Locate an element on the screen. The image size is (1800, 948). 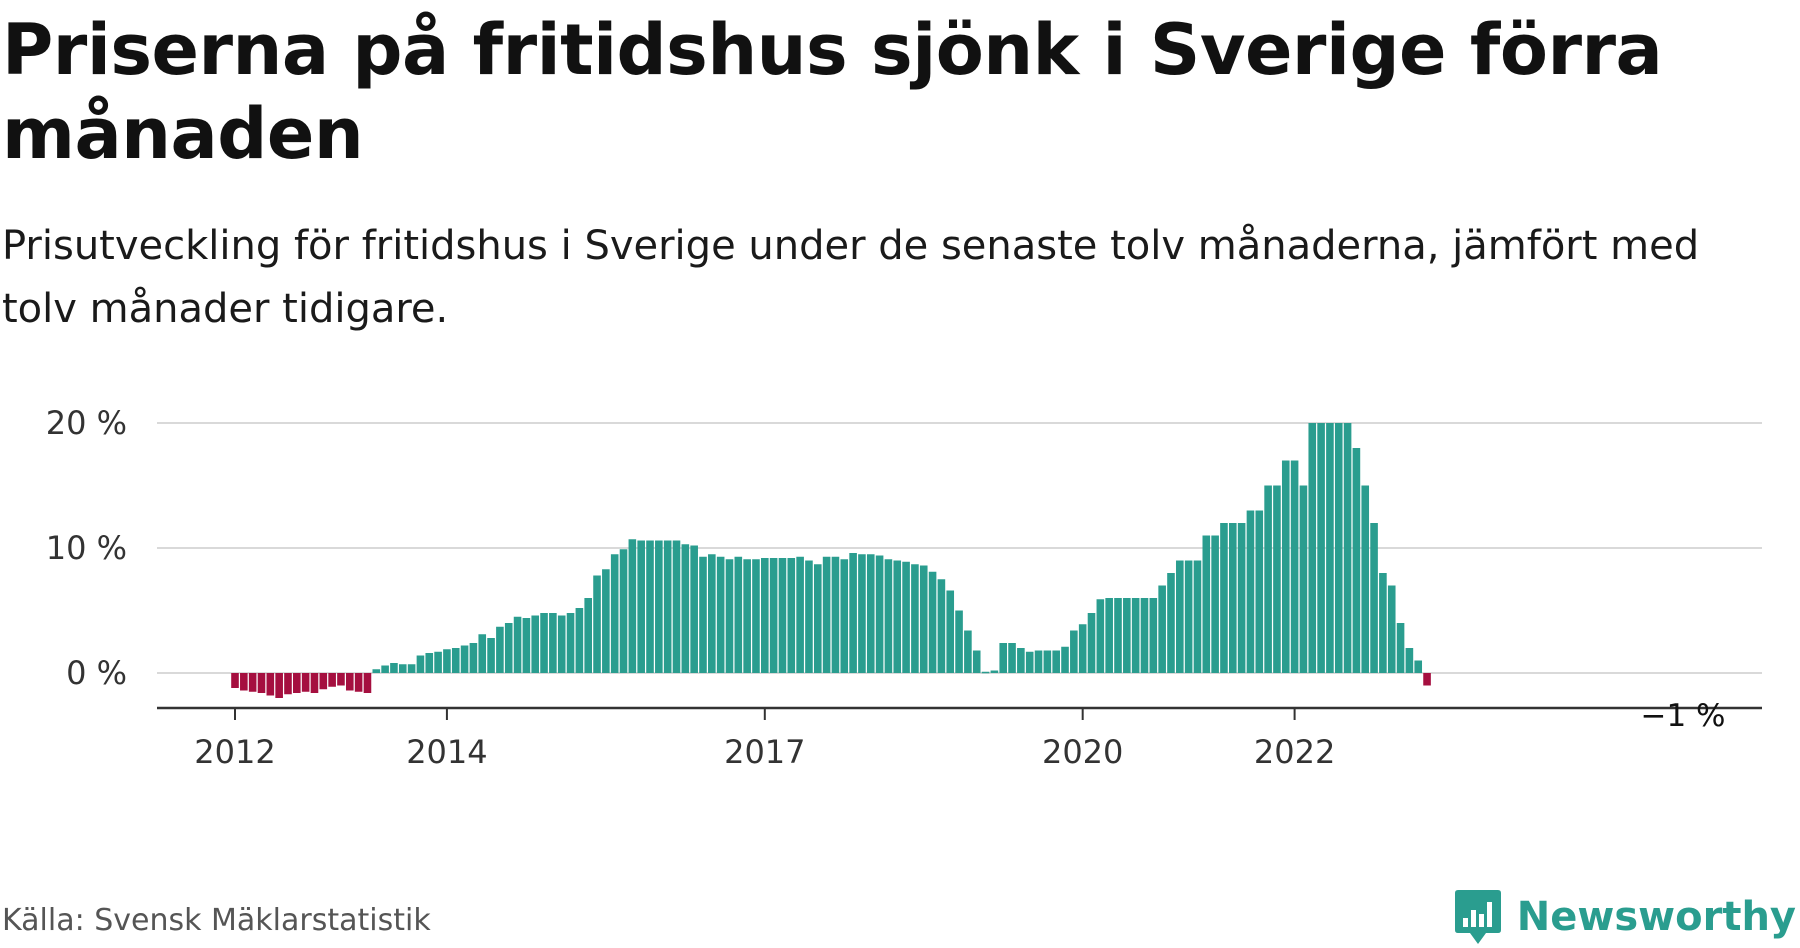
y-axis-labels: 0 % 10 % 20 % is located at coordinates (86, 548).